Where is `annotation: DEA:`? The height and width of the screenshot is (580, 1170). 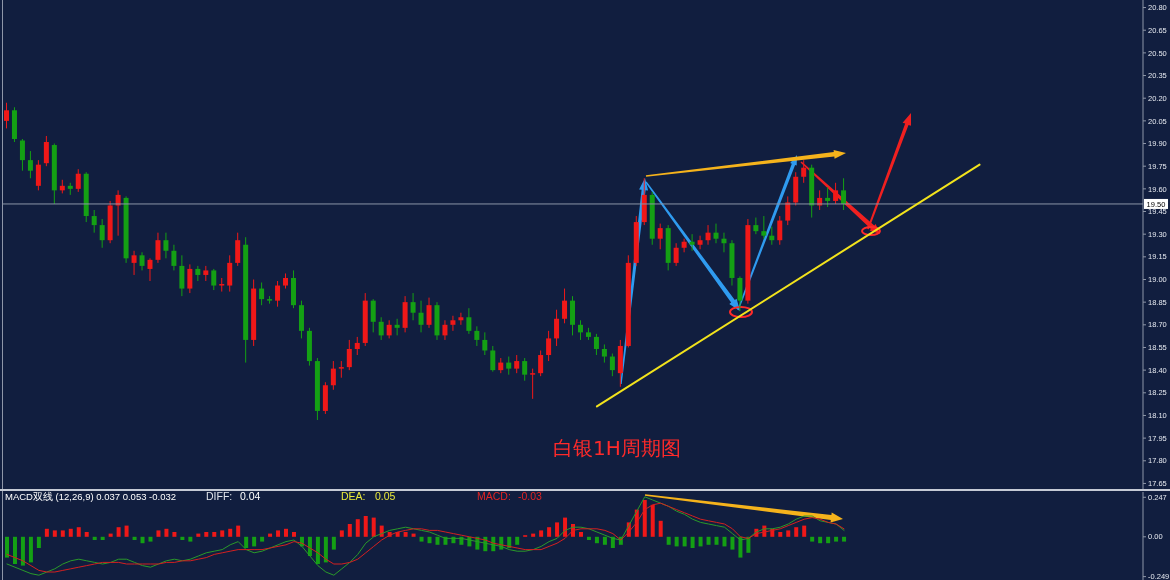 annotation: DEA: is located at coordinates (353, 496).